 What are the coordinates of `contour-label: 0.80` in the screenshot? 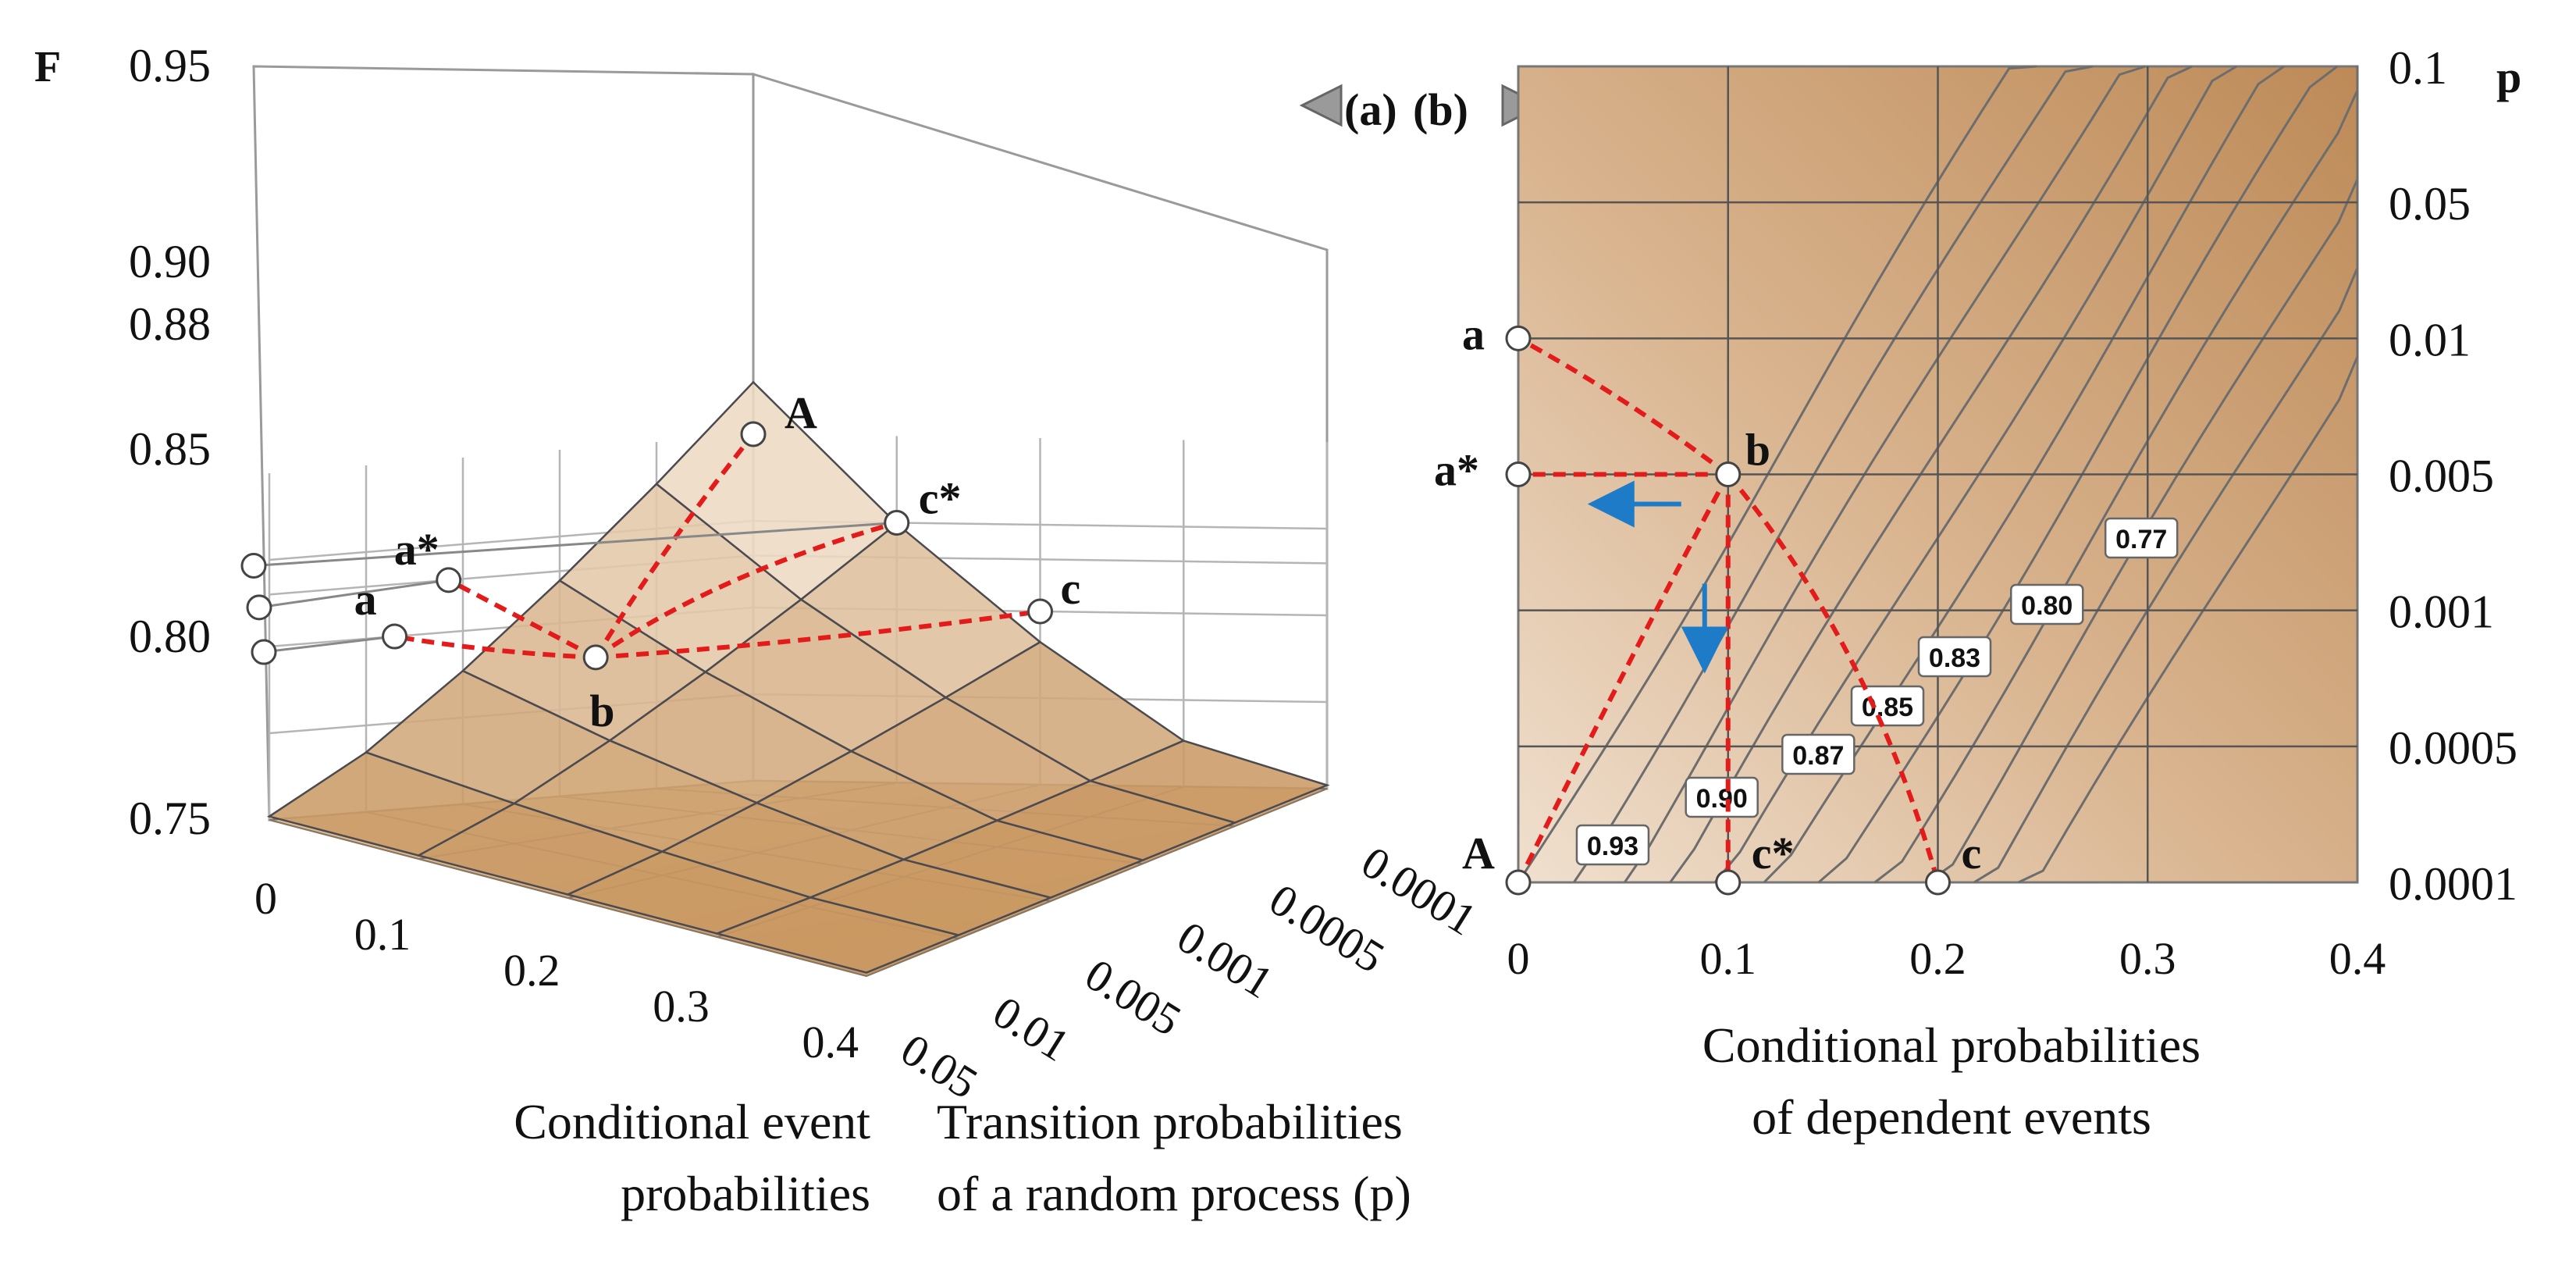 It's located at (2047, 606).